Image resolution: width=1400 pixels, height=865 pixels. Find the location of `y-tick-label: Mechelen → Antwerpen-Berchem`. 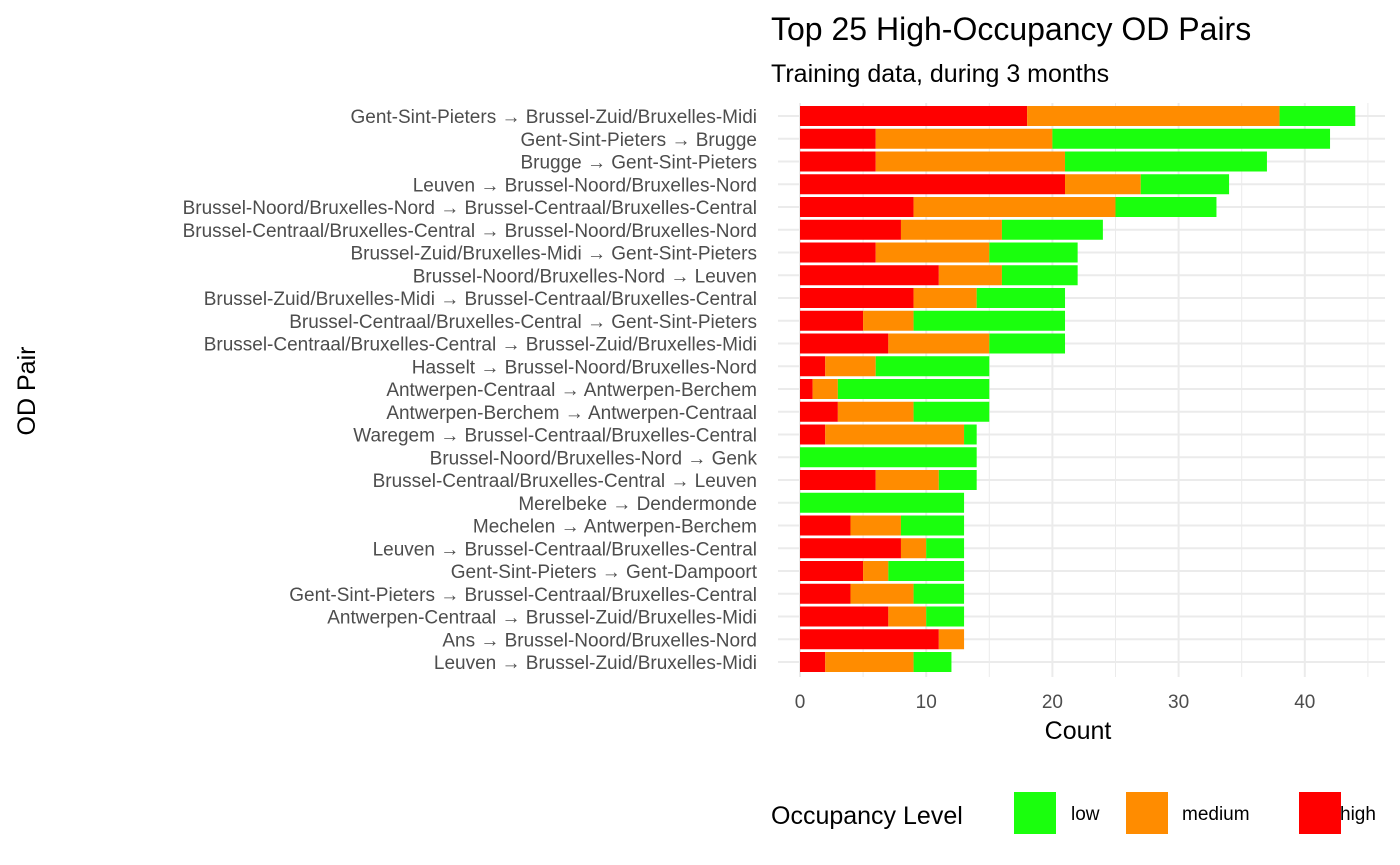

y-tick-label: Mechelen → Antwerpen-Berchem is located at coordinates (615, 527).